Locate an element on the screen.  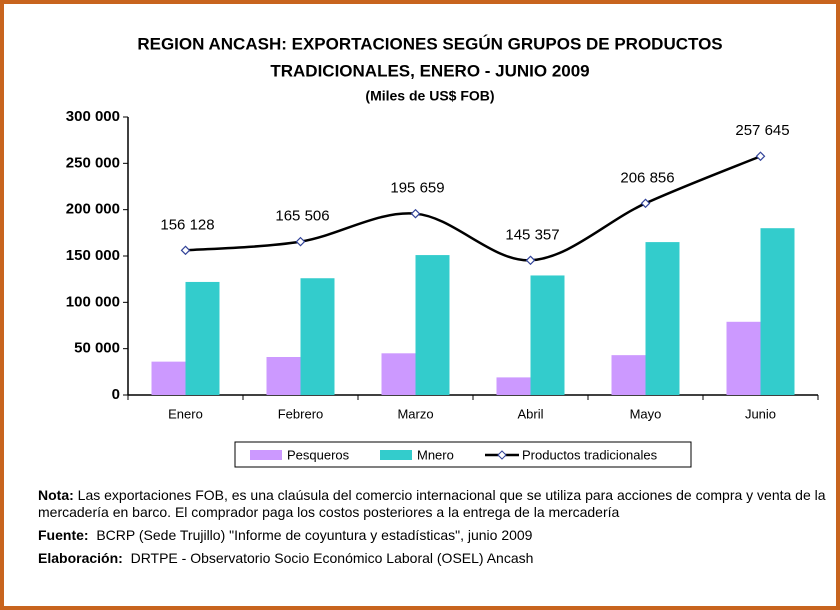
x-tick-label: Febrero is located at coordinates (301, 413).